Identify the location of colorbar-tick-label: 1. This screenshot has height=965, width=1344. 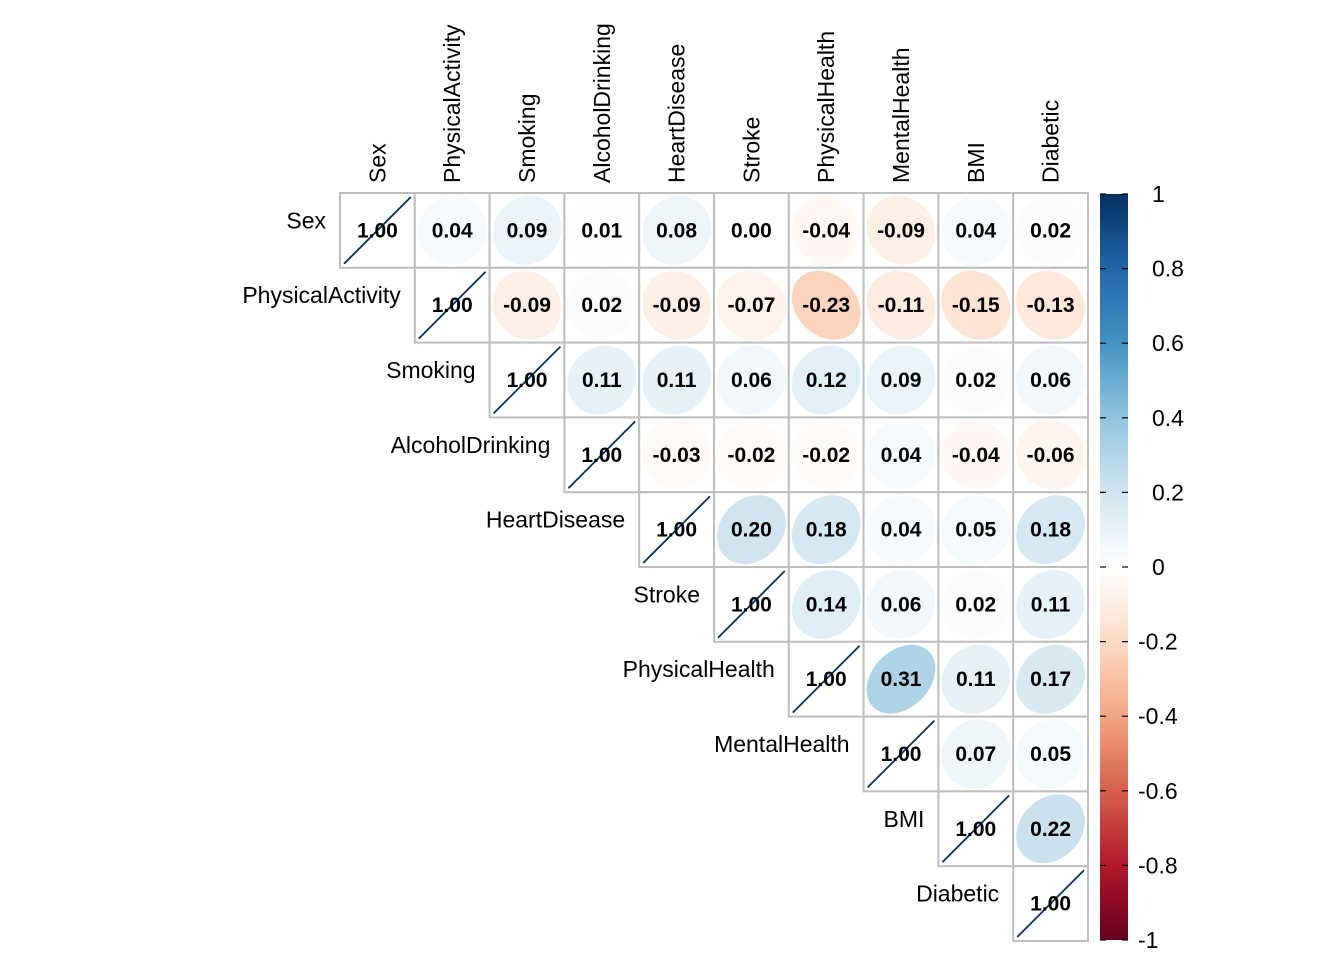
(1158, 194).